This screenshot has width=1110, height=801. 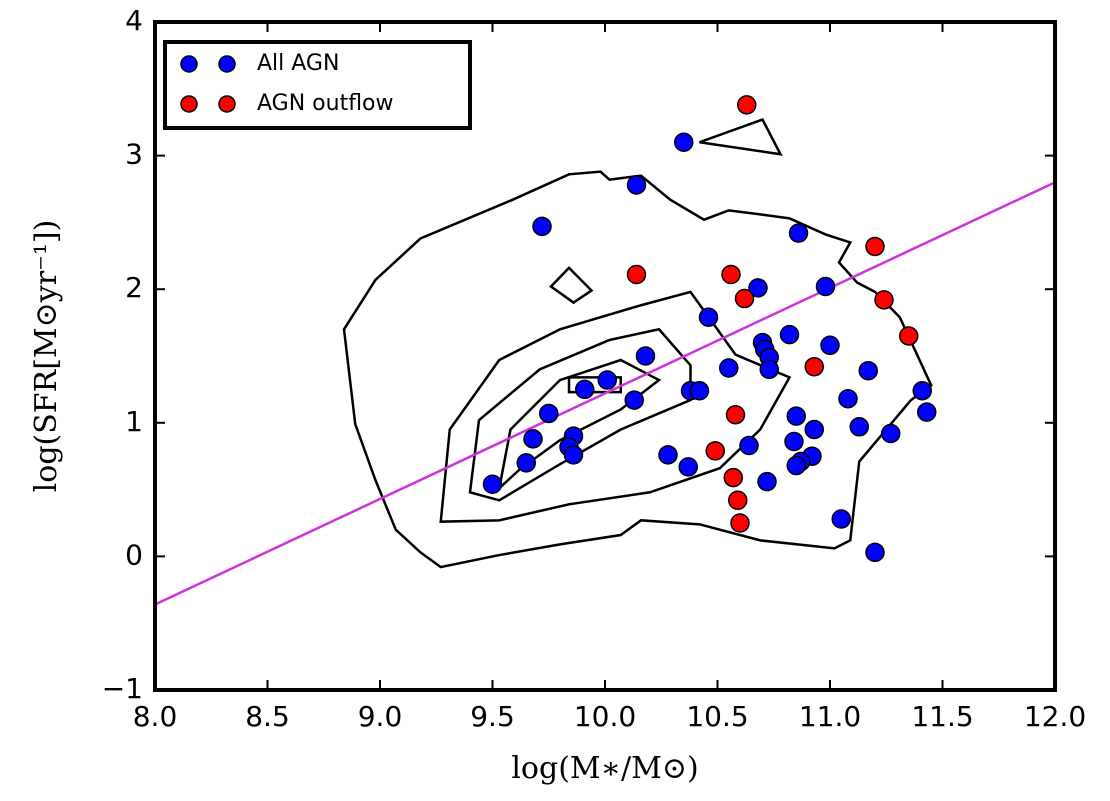 I want to click on x-tick-label: 8.0, so click(x=155, y=716).